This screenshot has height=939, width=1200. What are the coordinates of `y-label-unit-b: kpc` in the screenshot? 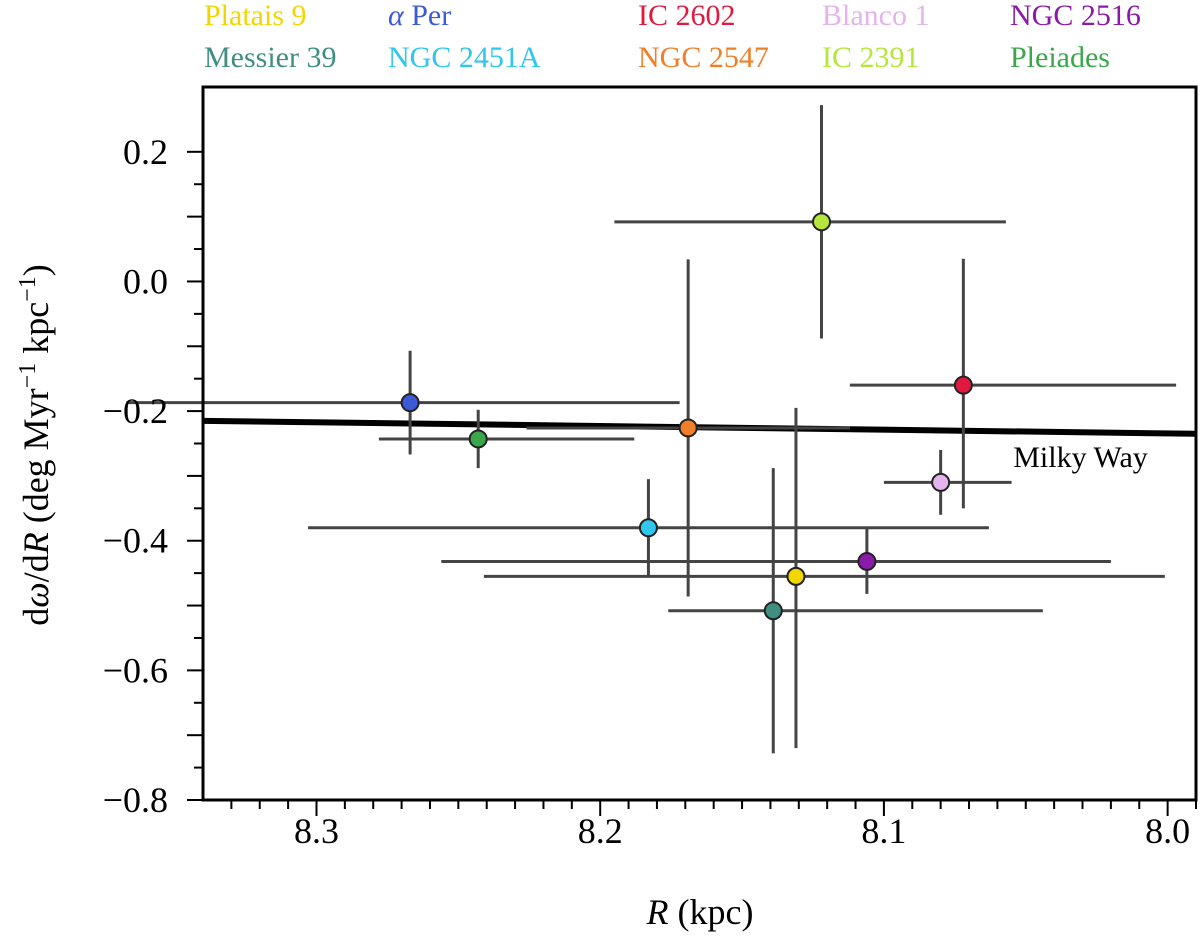 It's located at (36, 332).